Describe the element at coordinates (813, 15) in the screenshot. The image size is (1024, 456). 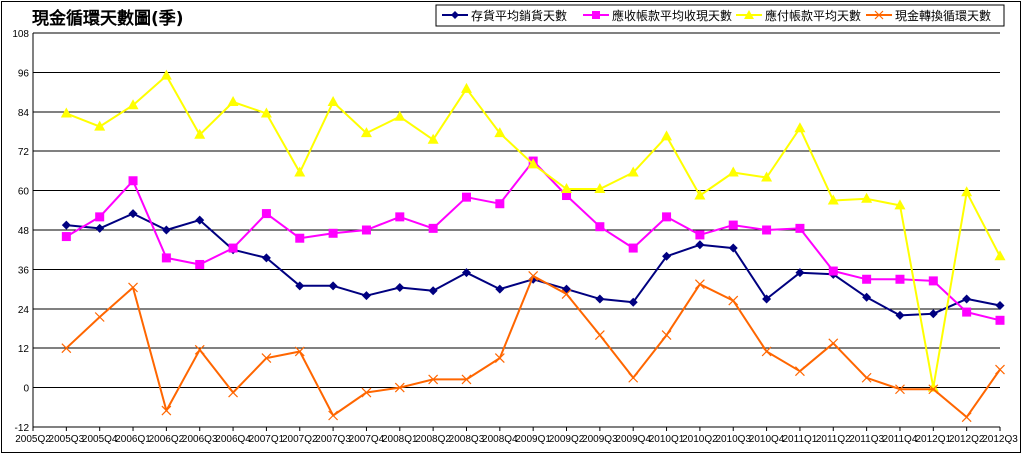
I see `legend-label: 應付帳款平均天數` at that location.